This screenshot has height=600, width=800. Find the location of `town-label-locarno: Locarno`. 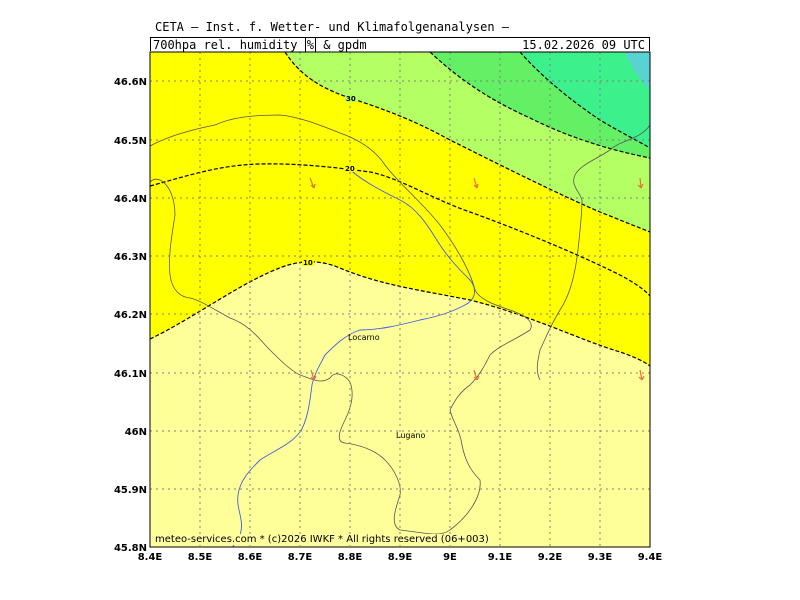

town-label-locarno: Locarno is located at coordinates (364, 337).